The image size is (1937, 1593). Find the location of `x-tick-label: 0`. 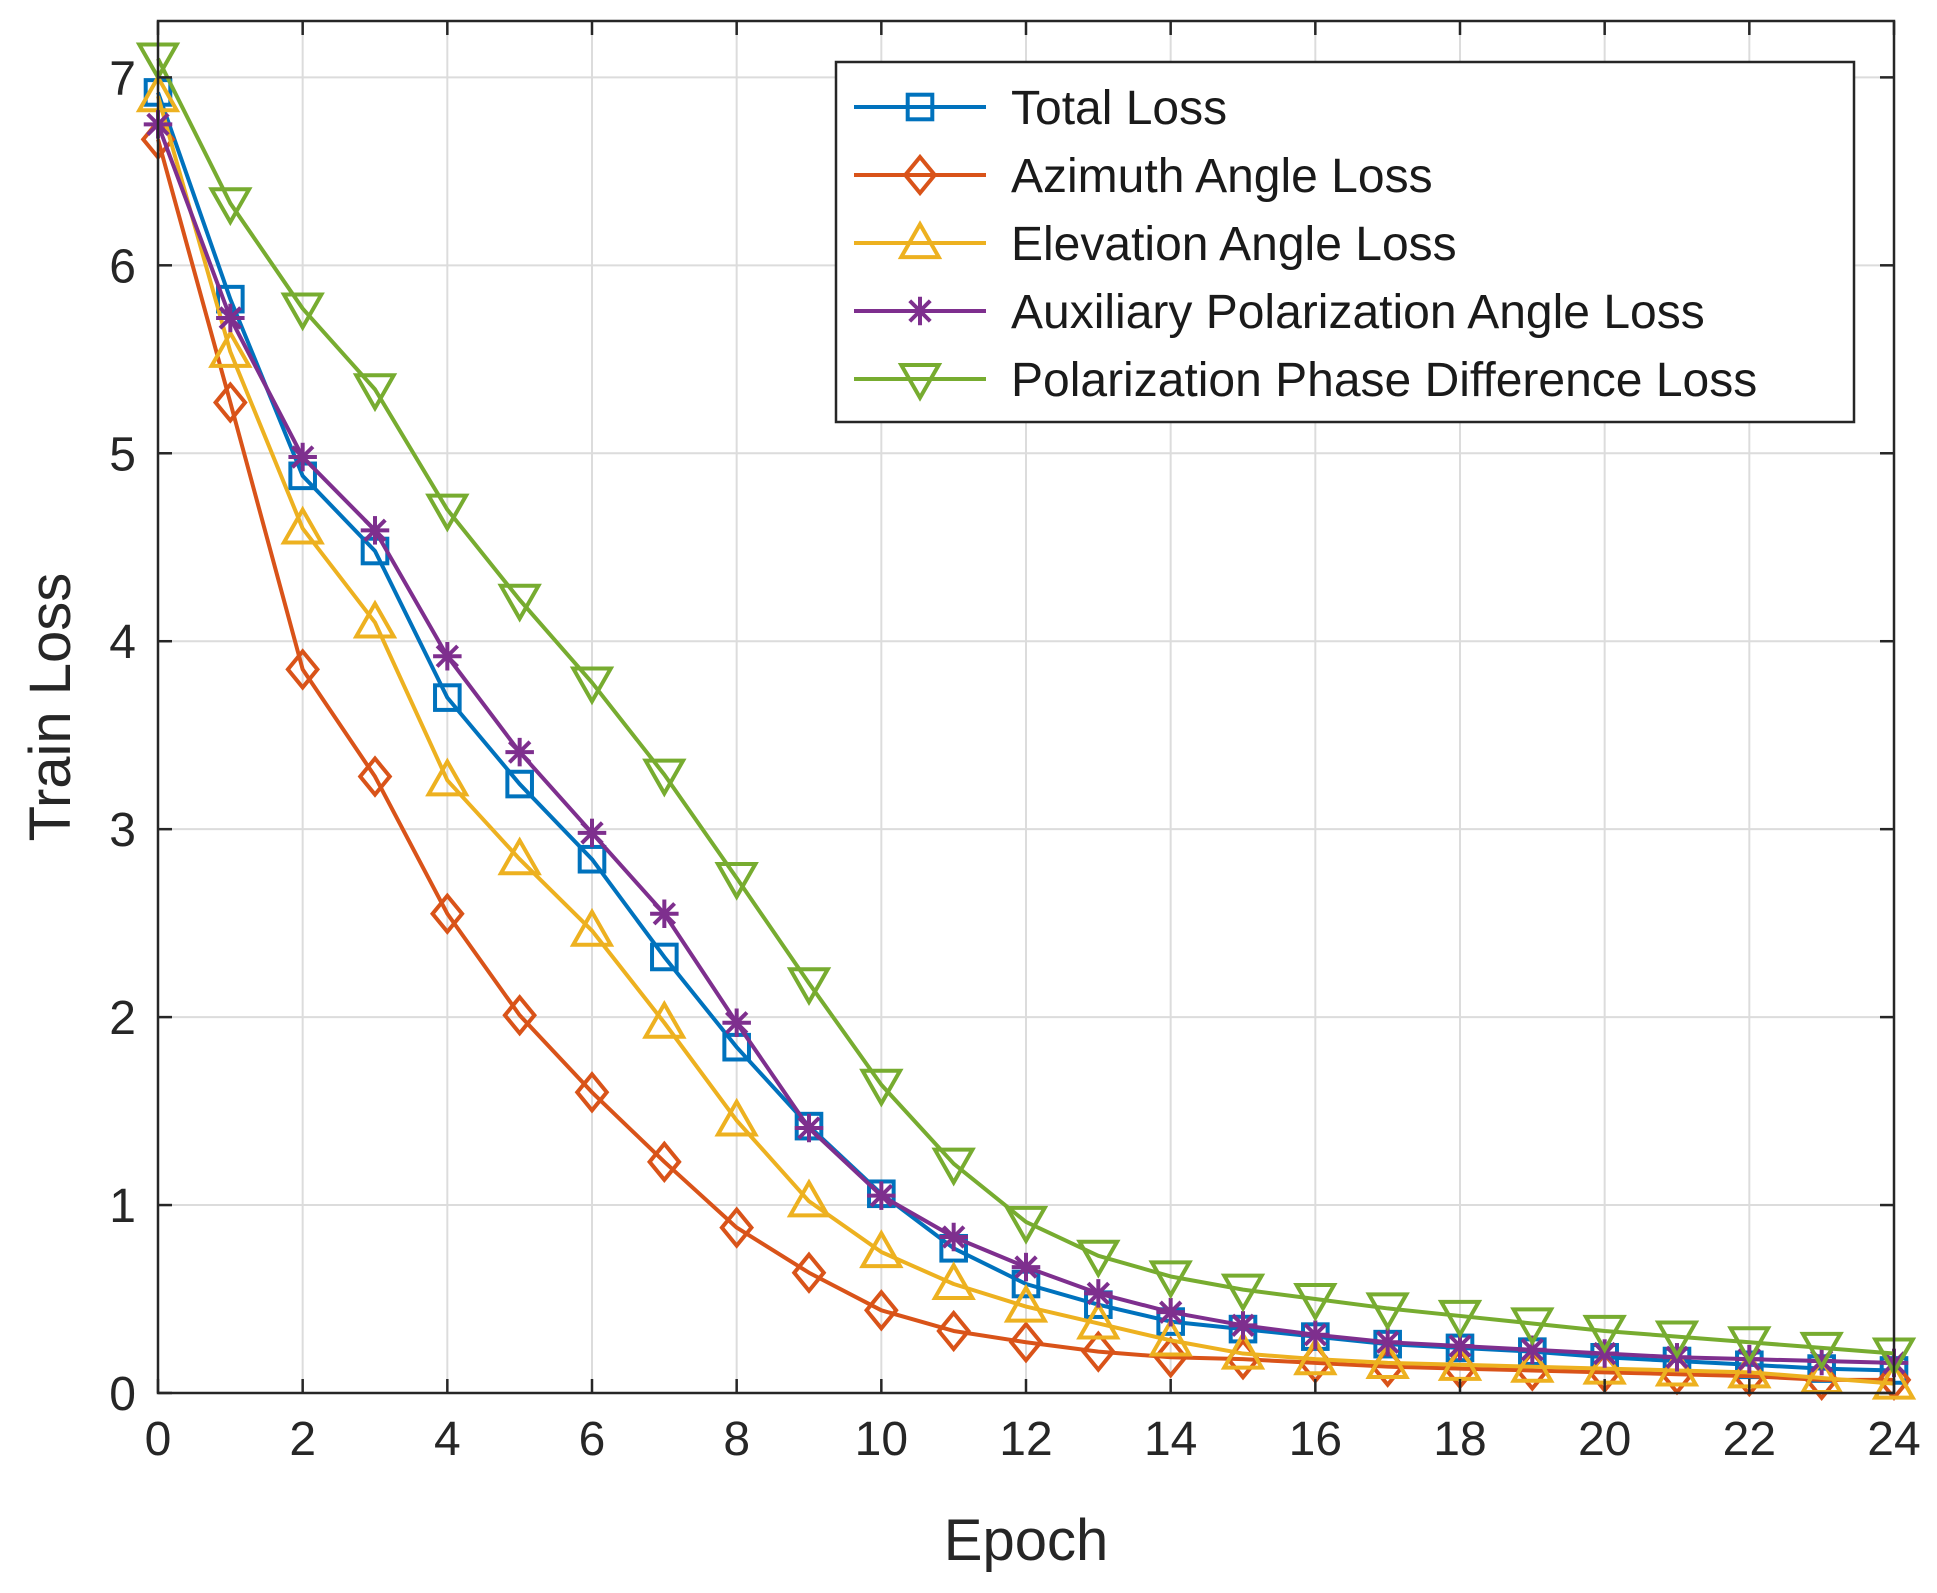

x-tick-label: 0 is located at coordinates (158, 1439).